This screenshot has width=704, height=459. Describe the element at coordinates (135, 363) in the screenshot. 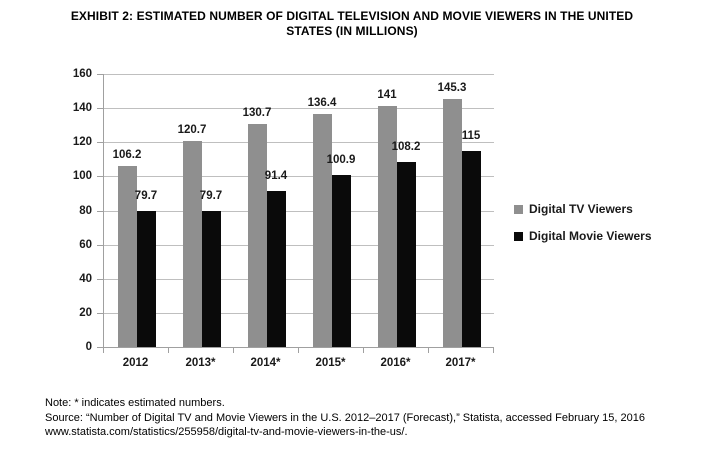

I see `x-category-label-2012: 2012` at that location.